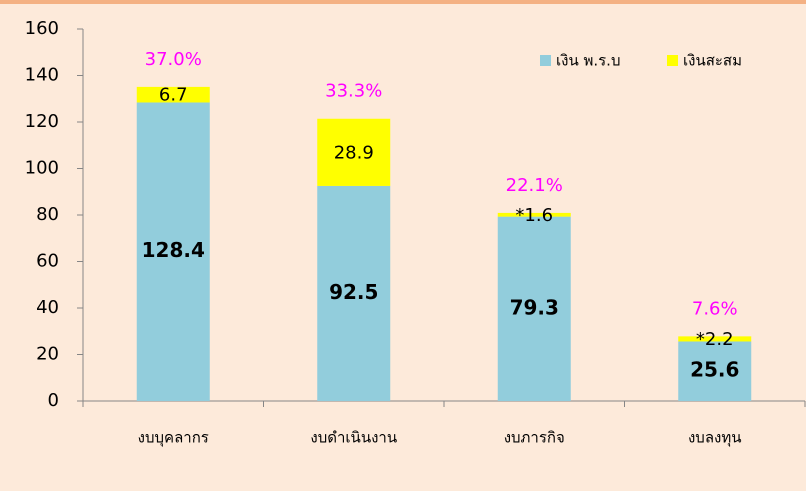 The height and width of the screenshot is (491, 806). What do you see at coordinates (47, 214) in the screenshot?
I see `y-tick-label: 80` at bounding box center [47, 214].